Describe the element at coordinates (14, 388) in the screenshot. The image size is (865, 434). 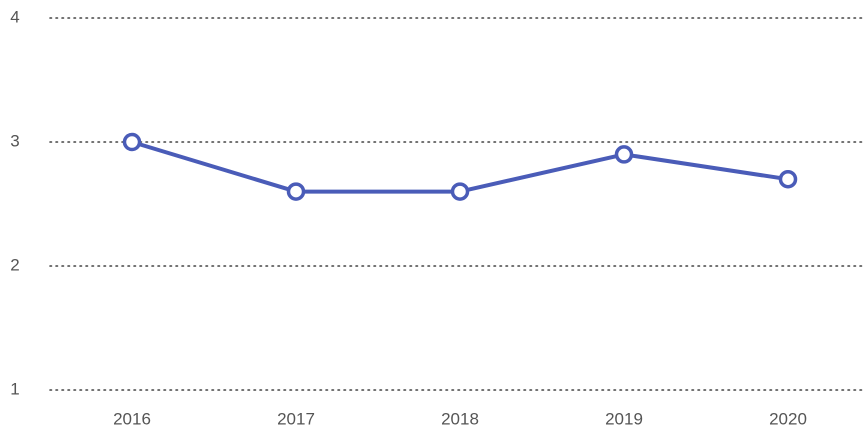
I see `y-tick-label: 1` at that location.